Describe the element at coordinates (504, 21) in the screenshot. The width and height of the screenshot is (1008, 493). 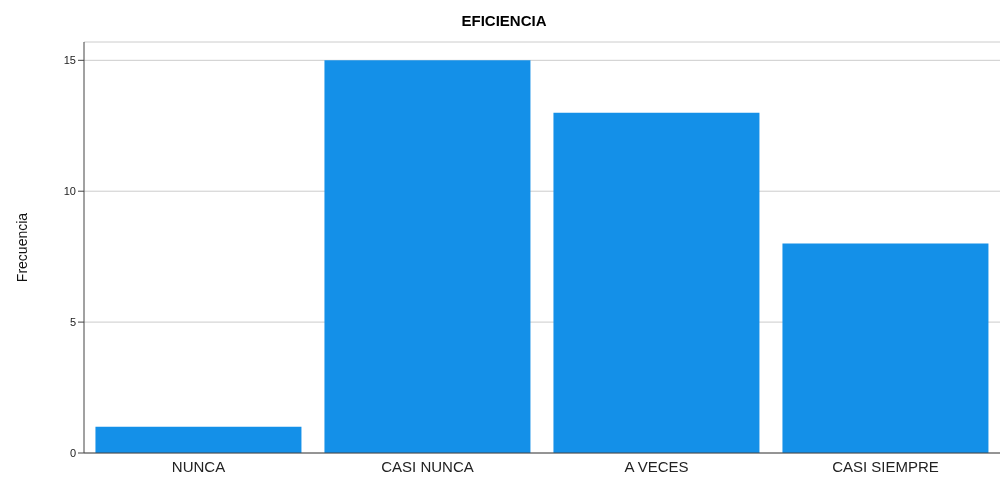
I see `chart-title: EFICIENCIA` at that location.